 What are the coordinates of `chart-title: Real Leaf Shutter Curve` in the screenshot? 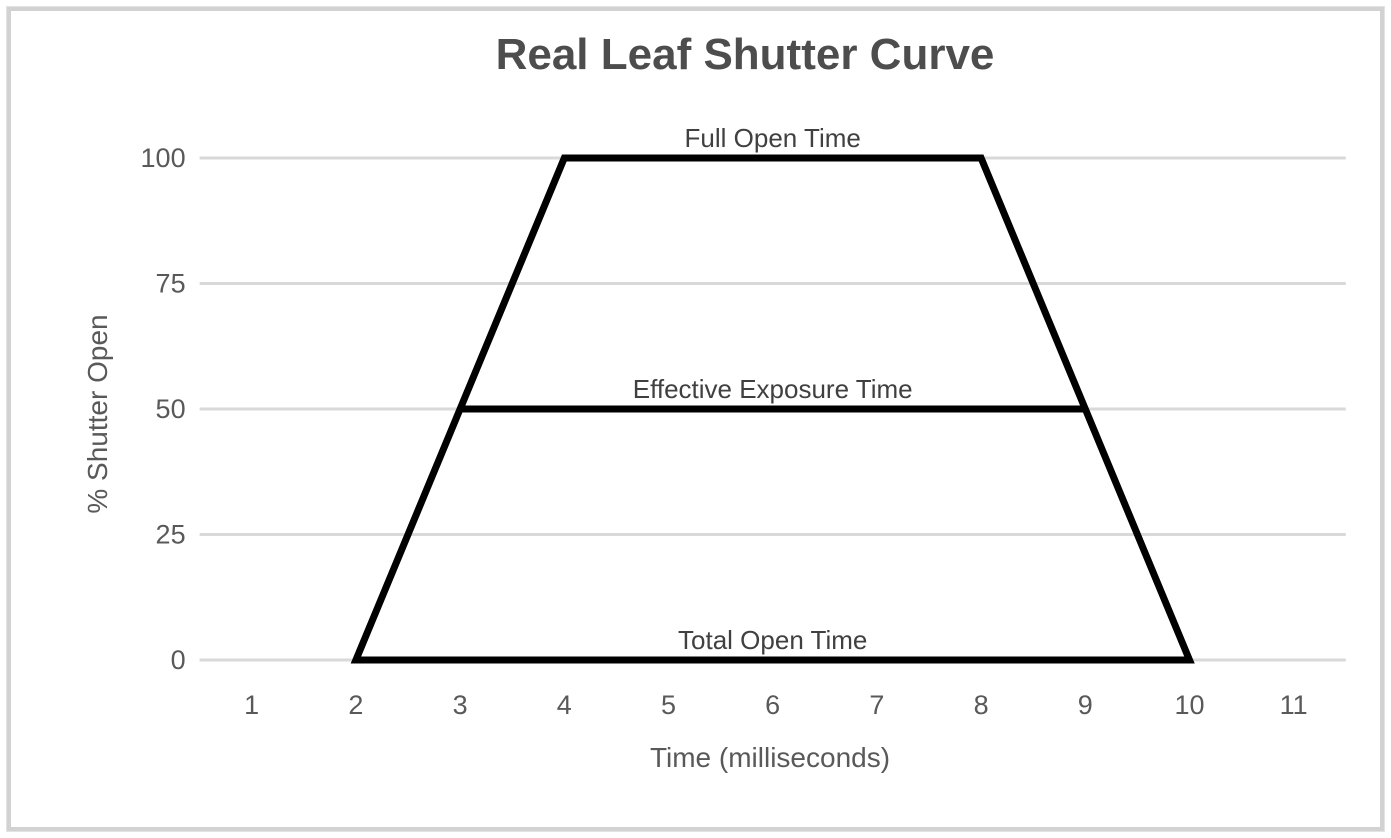 It's located at (745, 54).